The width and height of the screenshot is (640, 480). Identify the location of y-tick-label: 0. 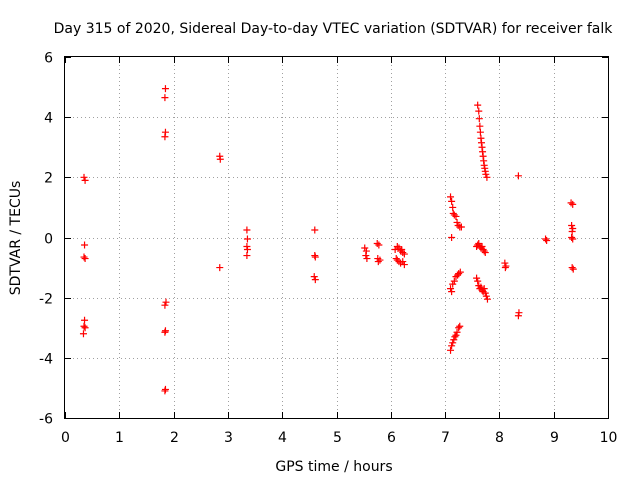
(48, 240).